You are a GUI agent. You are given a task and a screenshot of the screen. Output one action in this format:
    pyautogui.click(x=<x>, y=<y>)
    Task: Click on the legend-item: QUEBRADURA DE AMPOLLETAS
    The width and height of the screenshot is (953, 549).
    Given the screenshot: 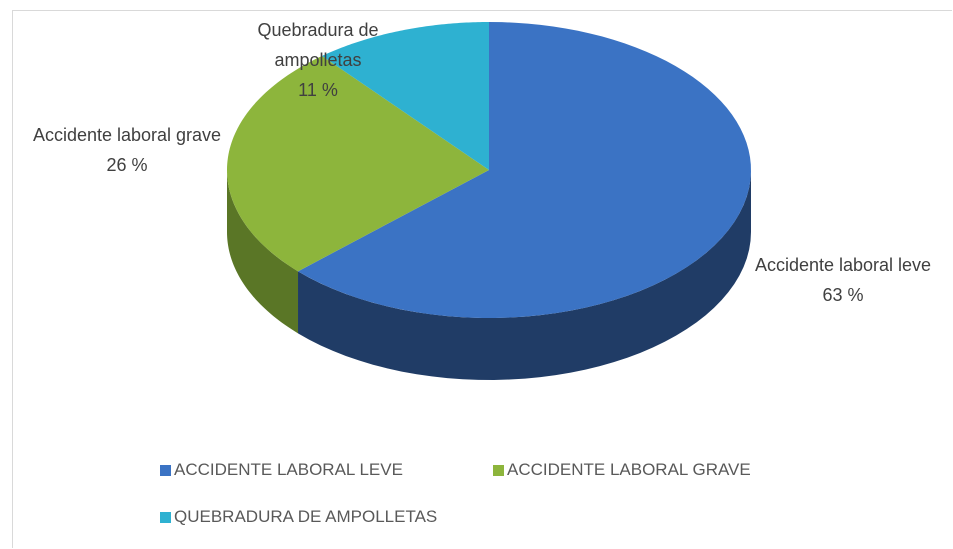 What is the action you would take?
    pyautogui.click(x=298, y=517)
    